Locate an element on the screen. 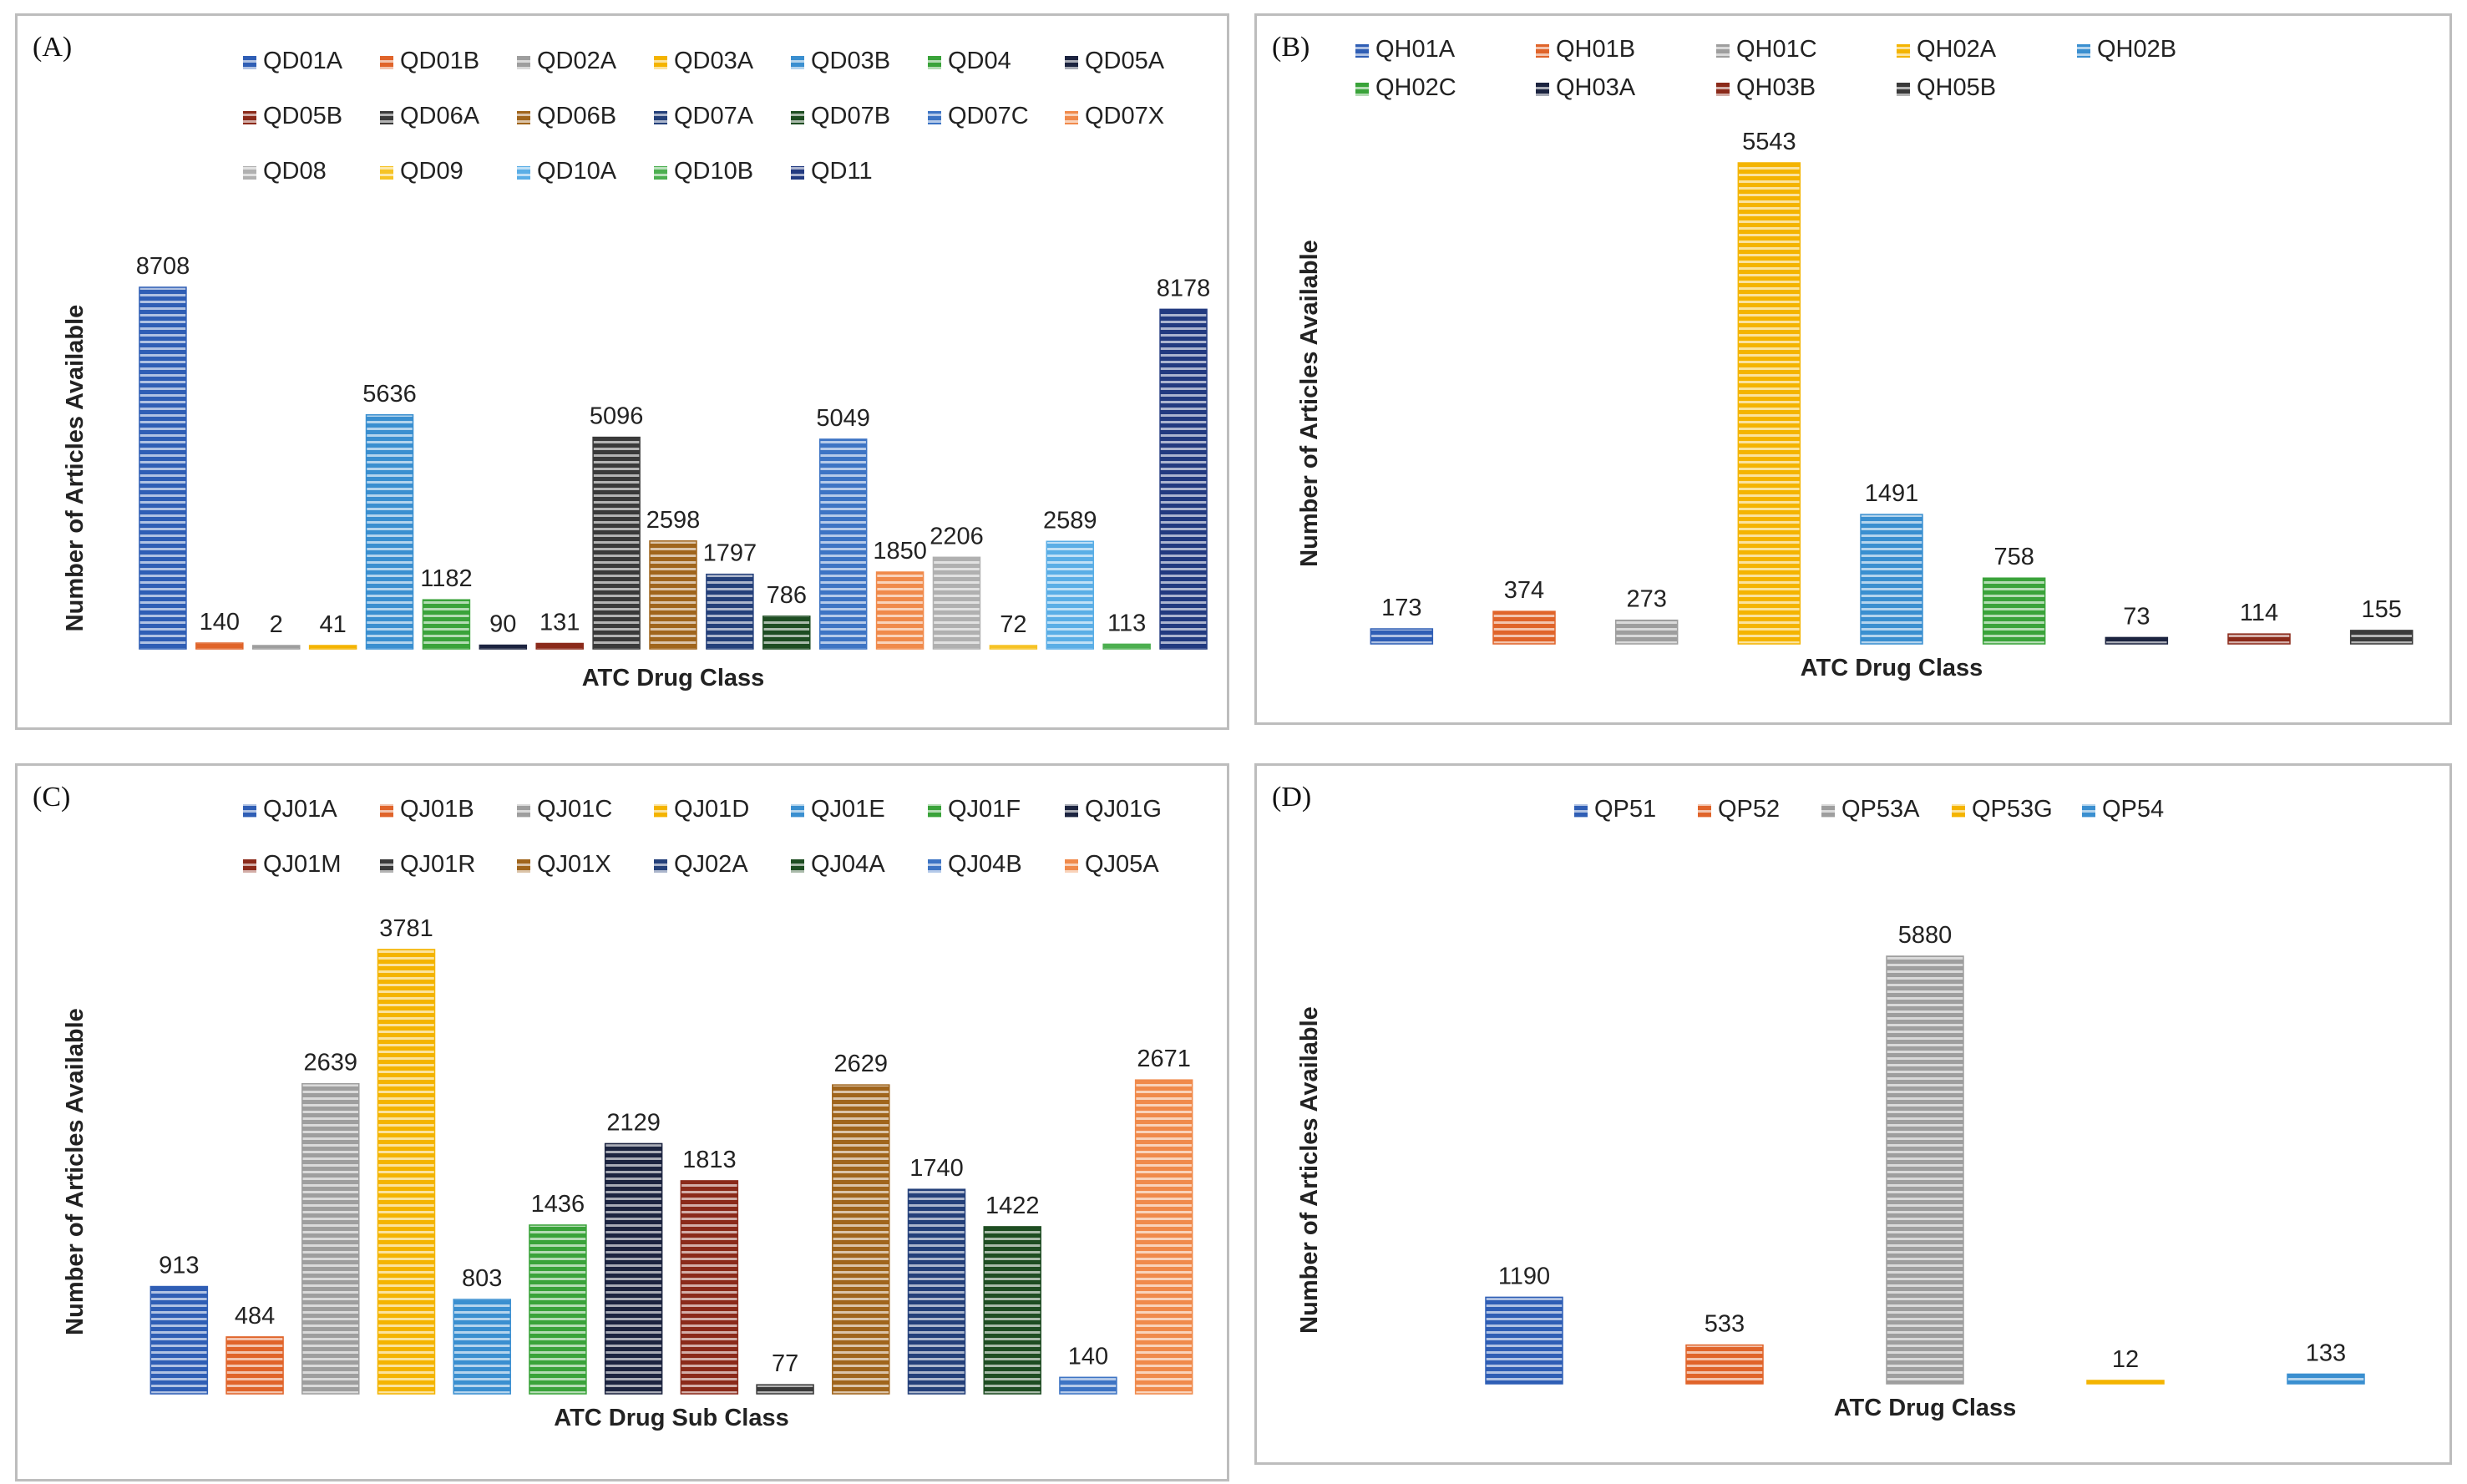 This screenshot has height=1484, width=2467. bar-qh02c is located at coordinates (2014, 611).